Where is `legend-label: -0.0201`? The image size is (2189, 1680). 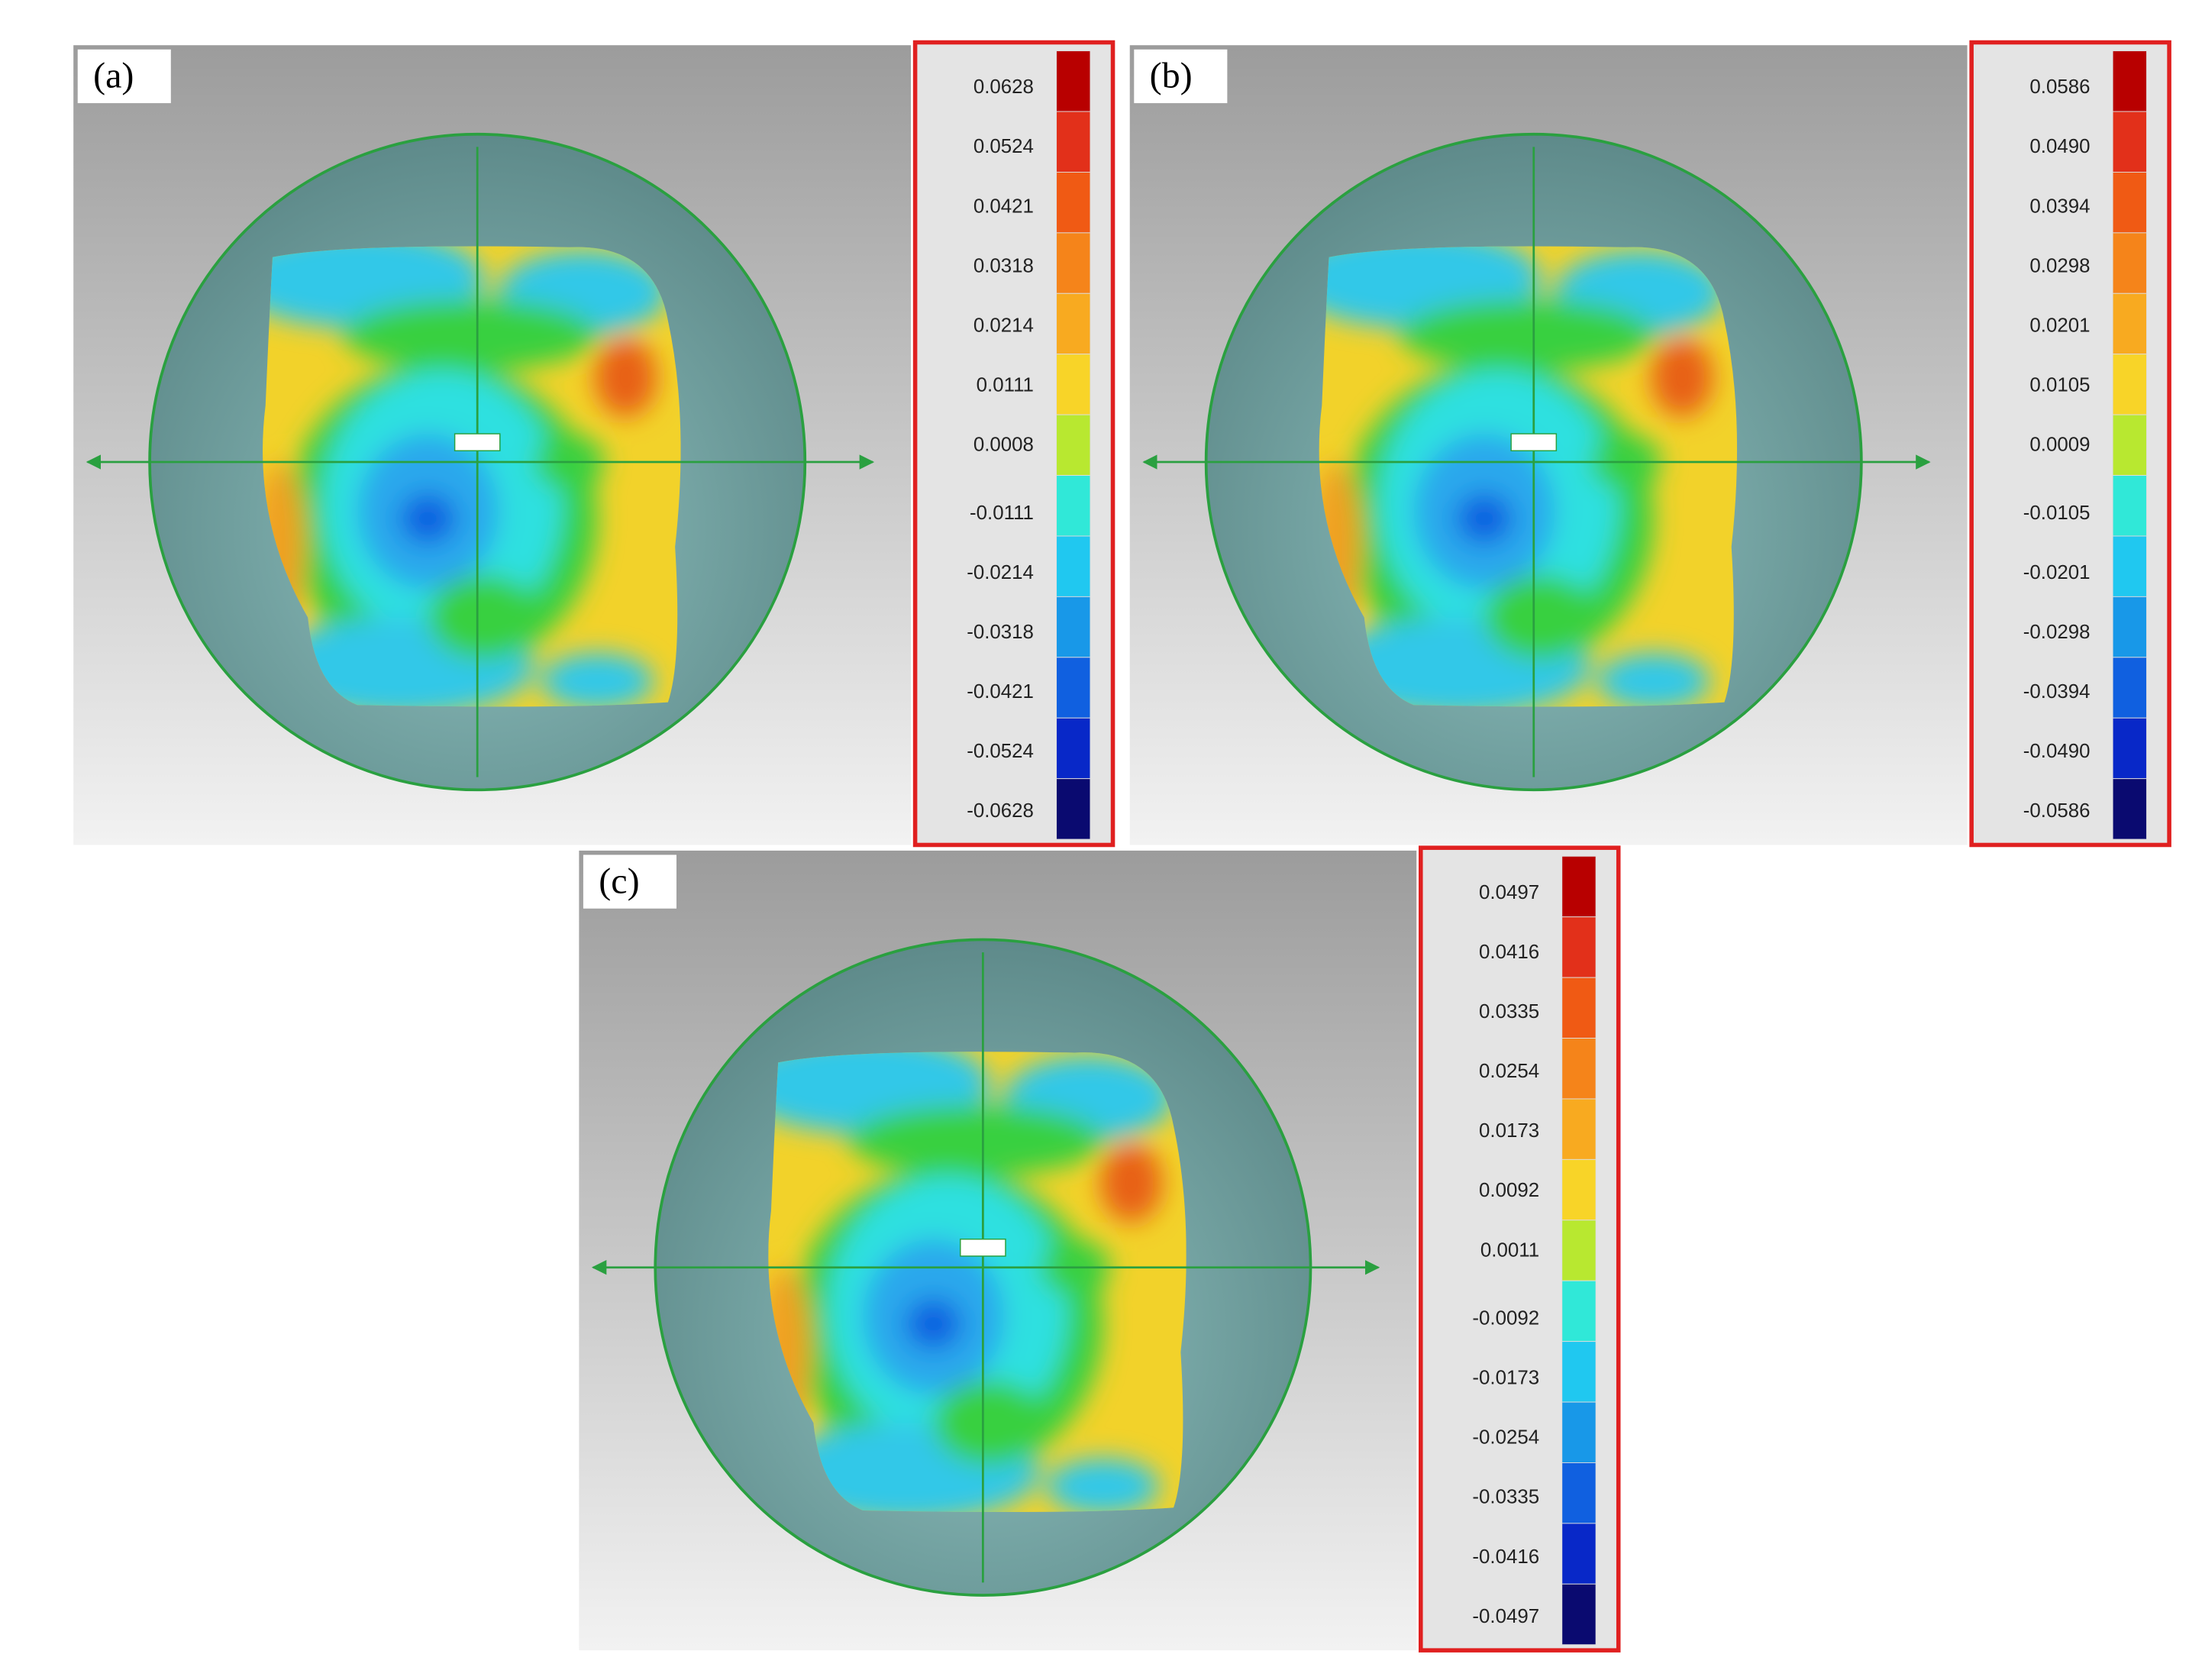 legend-label: -0.0201 is located at coordinates (2057, 572).